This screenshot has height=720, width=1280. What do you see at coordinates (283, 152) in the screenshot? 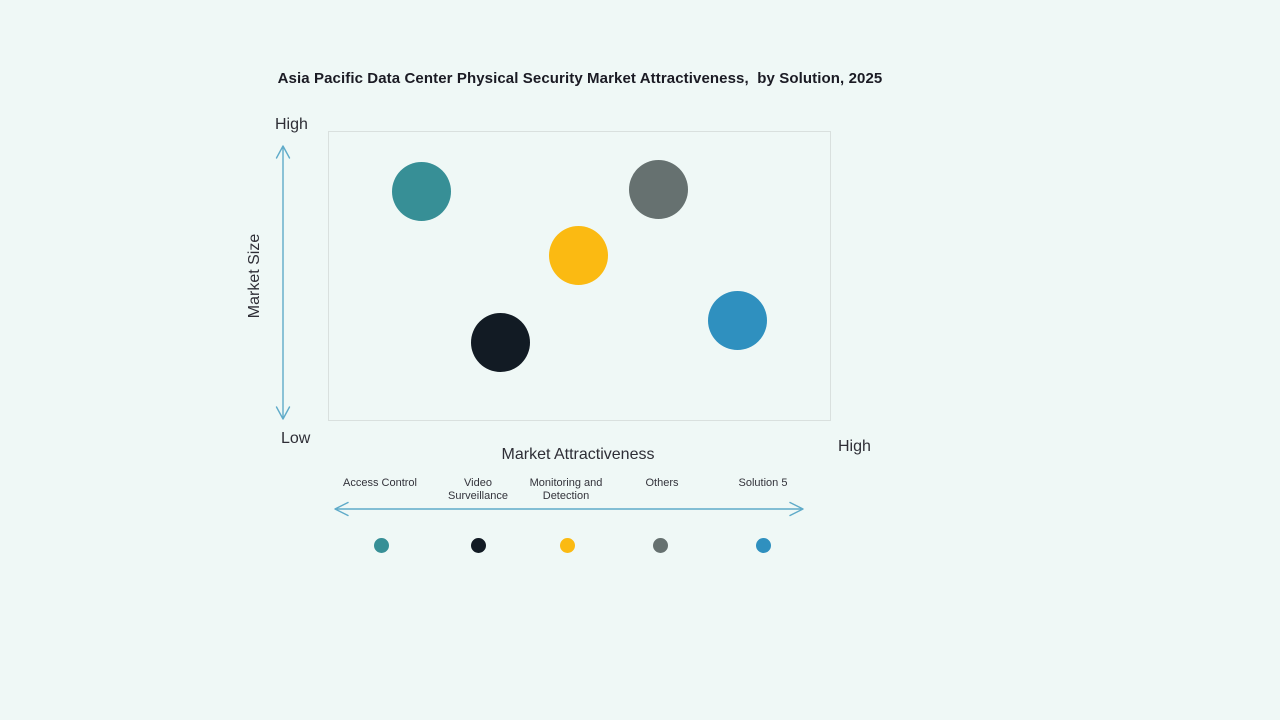
I see `y-axis-arrowhead-top` at bounding box center [283, 152].